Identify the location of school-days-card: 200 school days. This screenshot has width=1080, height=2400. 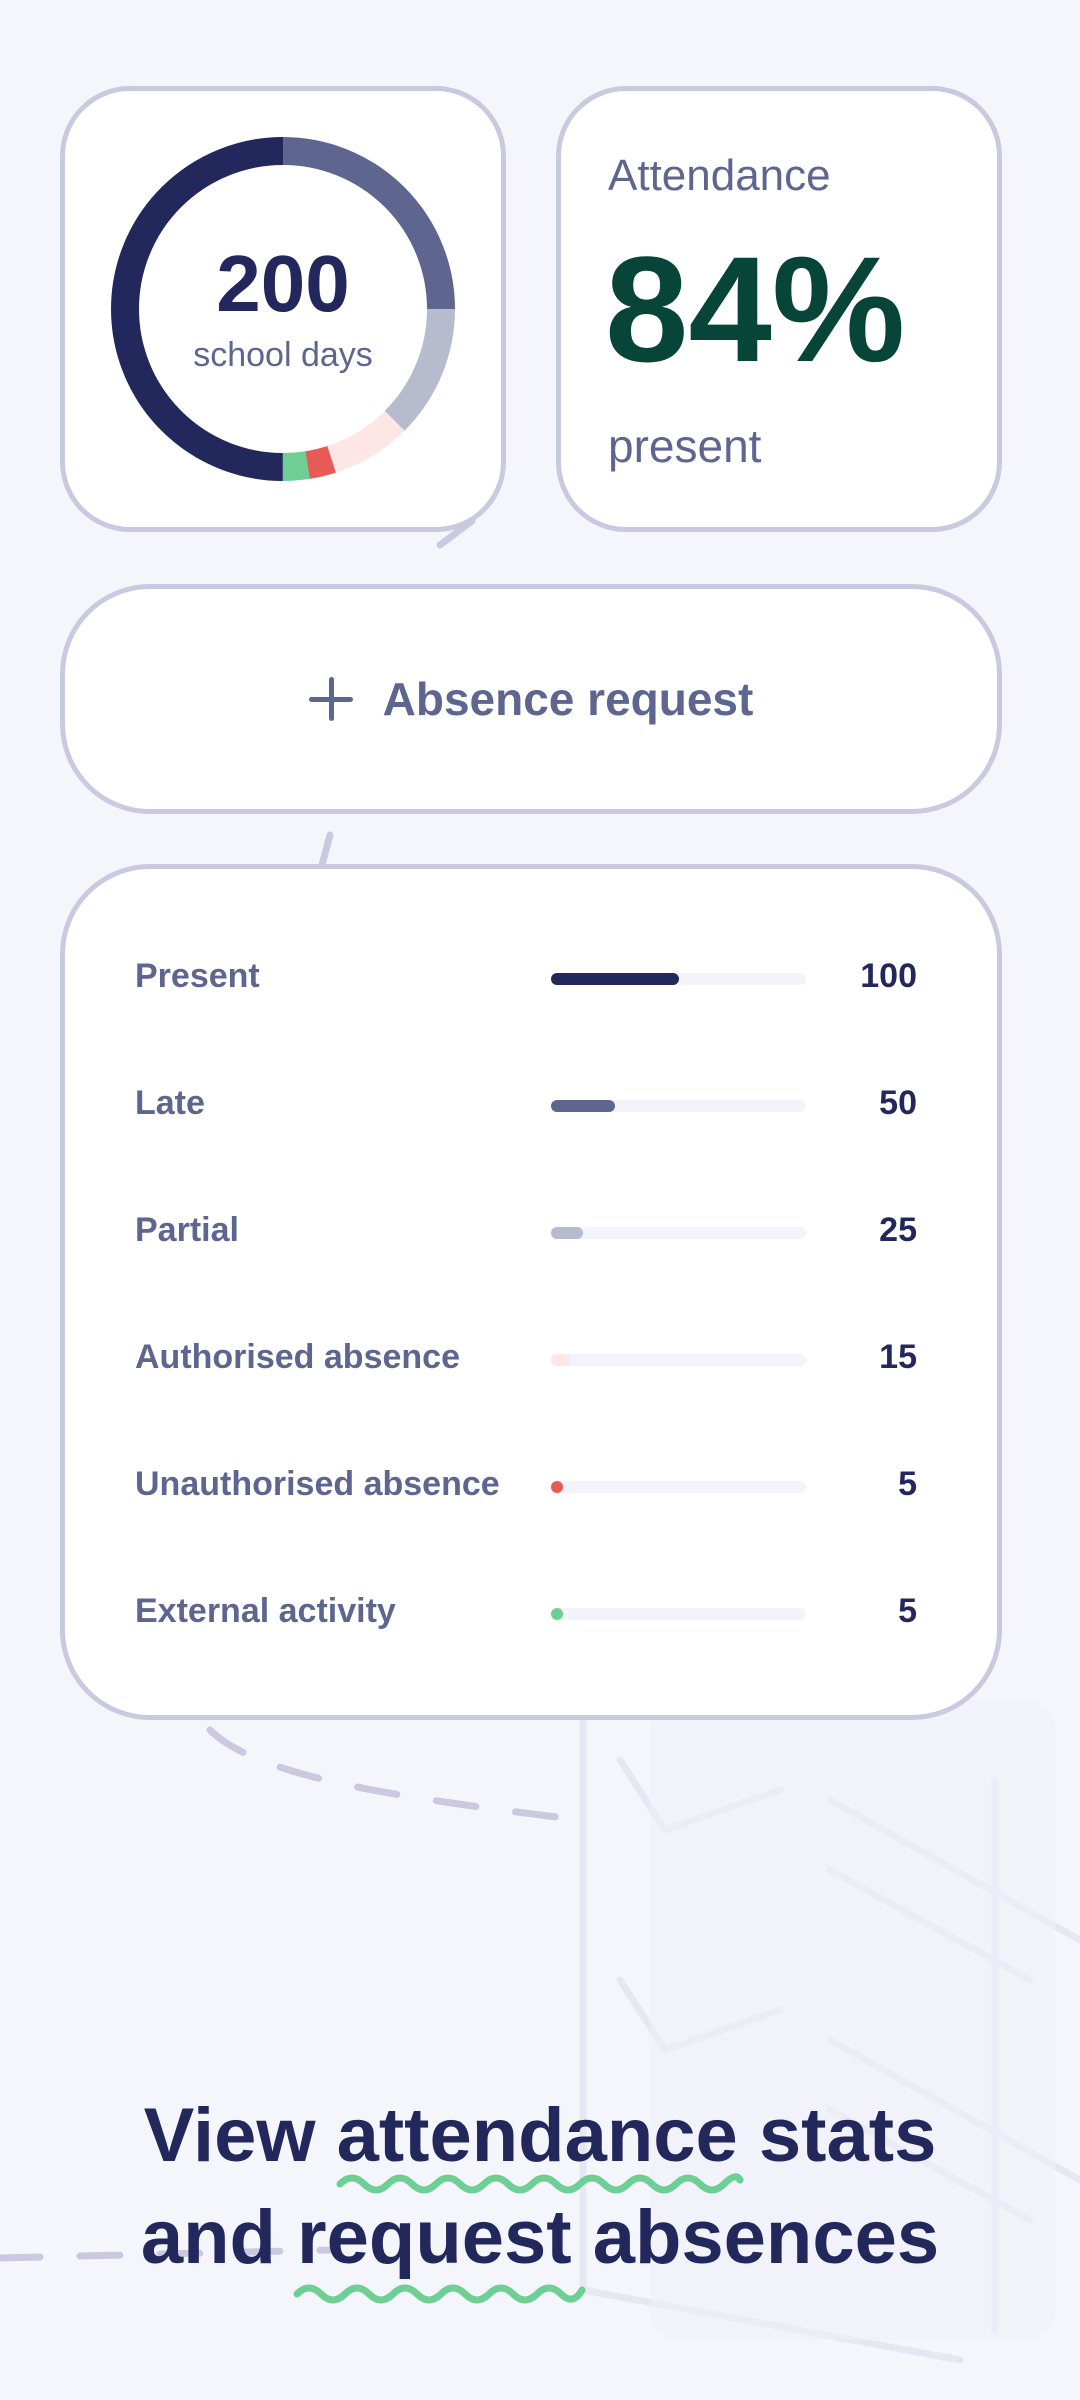
(283, 309).